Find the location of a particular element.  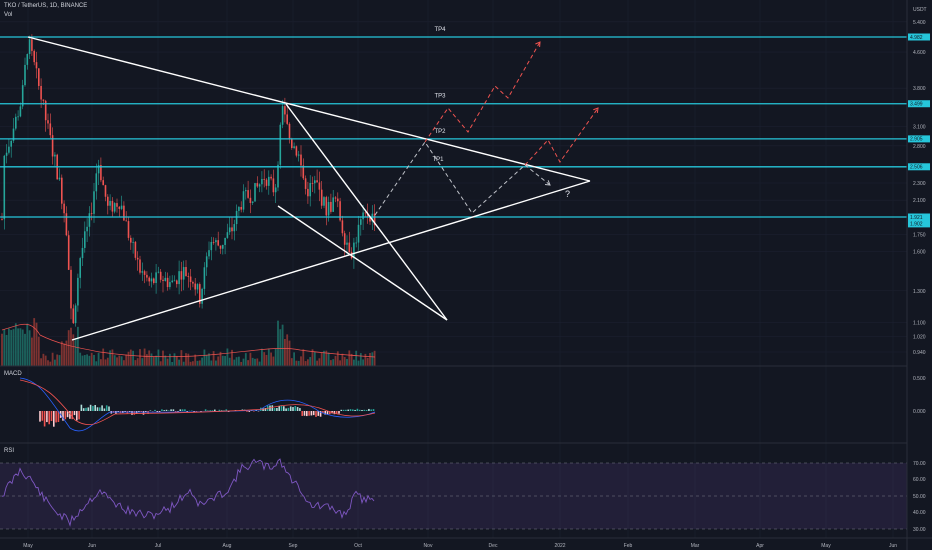

price-tick-label: 1.750 is located at coordinates (919, 236).